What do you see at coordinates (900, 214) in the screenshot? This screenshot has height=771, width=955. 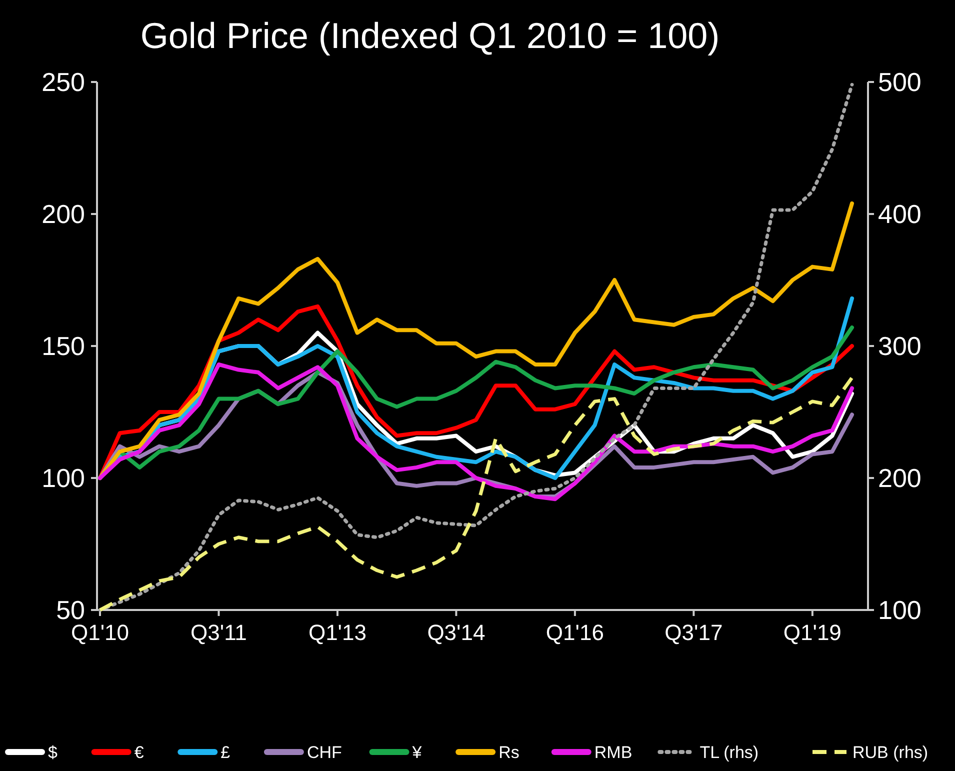 I see `y2-tick-label: 400` at bounding box center [900, 214].